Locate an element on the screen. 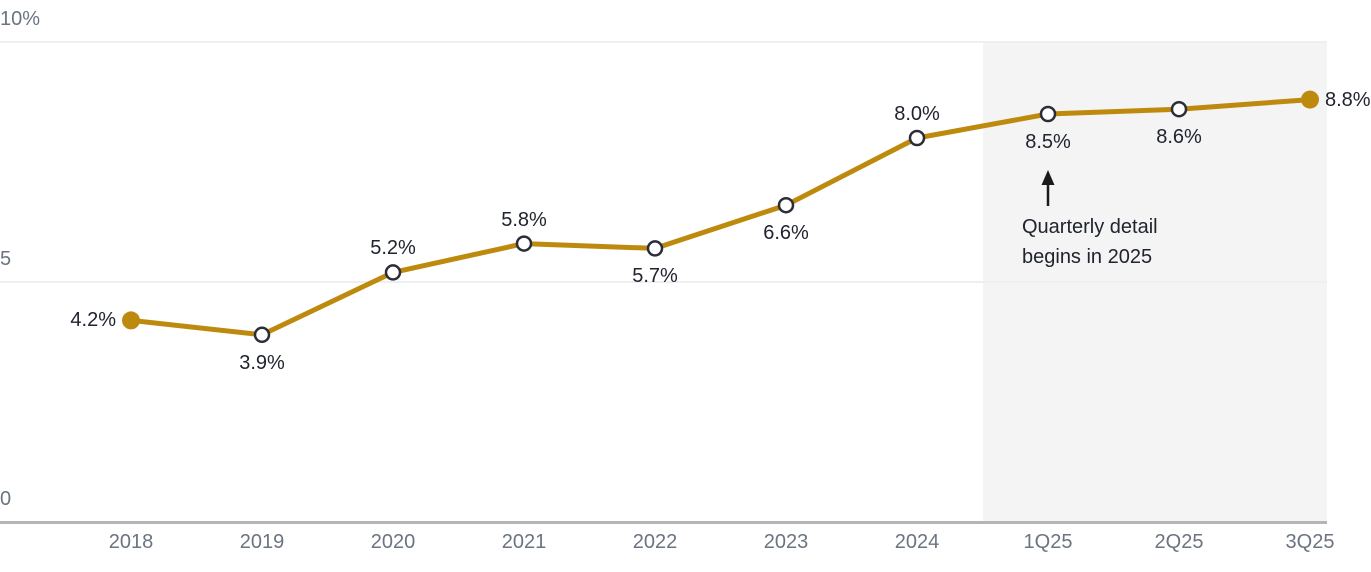 The width and height of the screenshot is (1371, 572). data-point-label: 4.2% is located at coordinates (93, 320).